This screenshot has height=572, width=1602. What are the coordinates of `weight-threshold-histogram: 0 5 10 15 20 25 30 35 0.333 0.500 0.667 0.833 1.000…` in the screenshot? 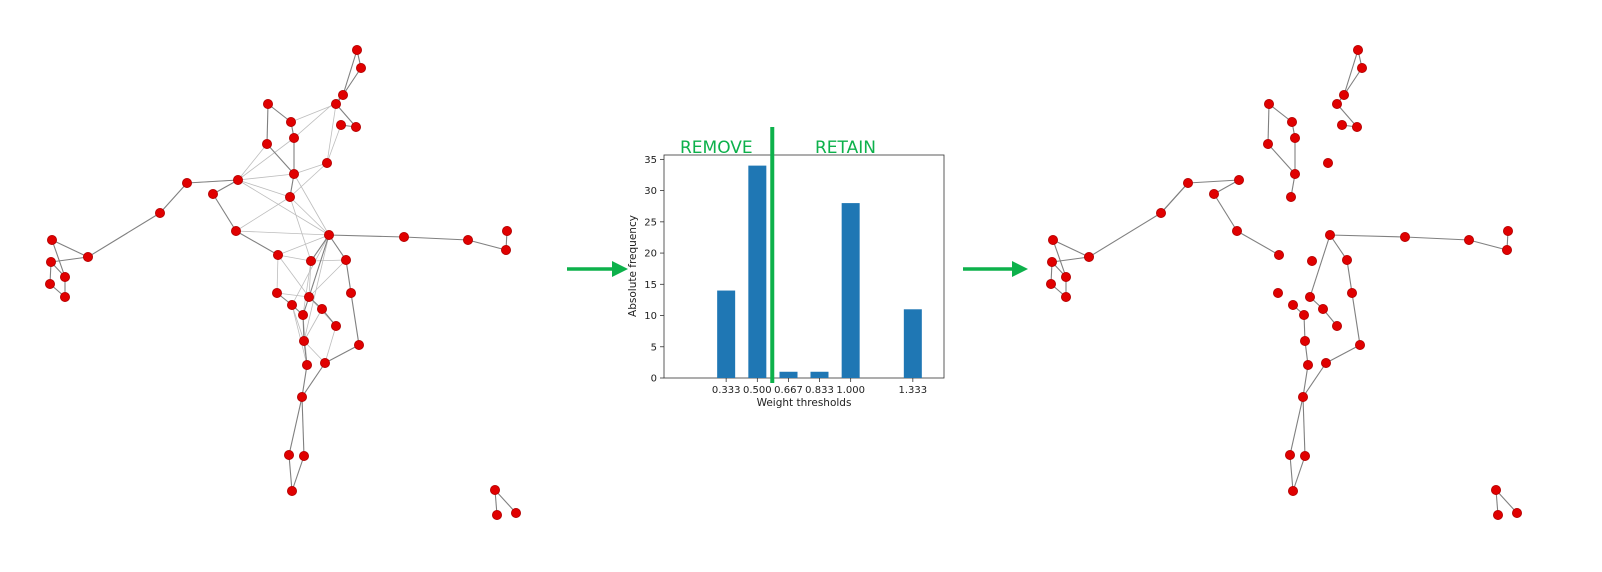 It's located at (786, 268).